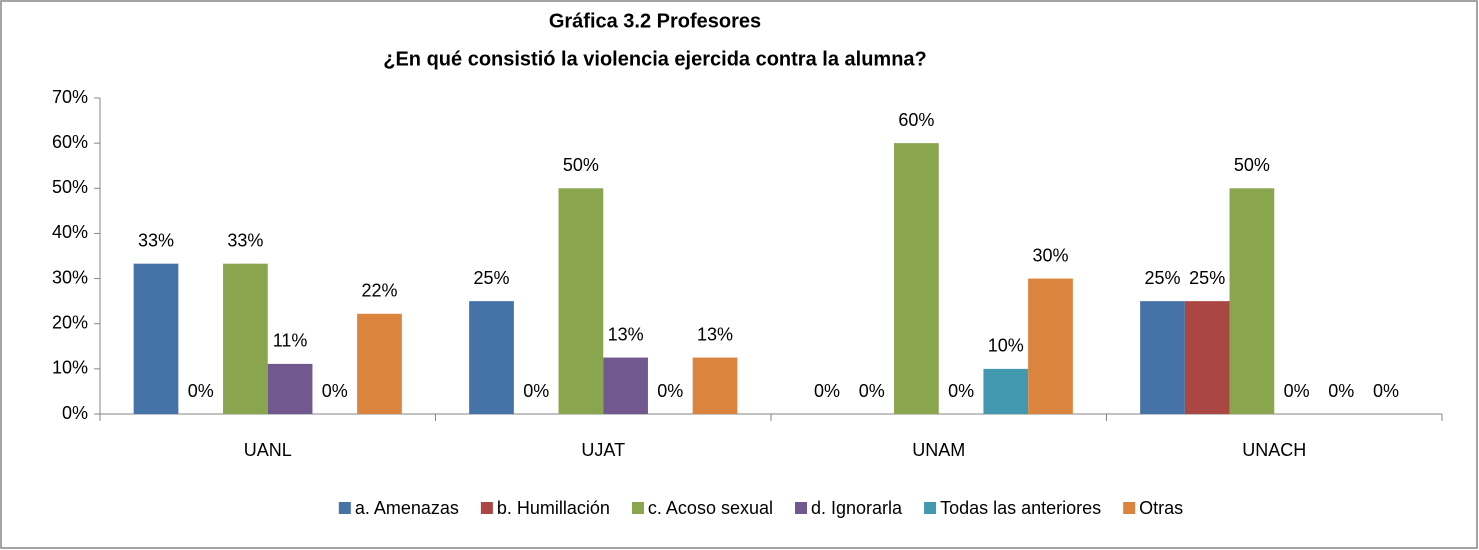  What do you see at coordinates (603, 450) in the screenshot?
I see `x-tick-label: UJAT` at bounding box center [603, 450].